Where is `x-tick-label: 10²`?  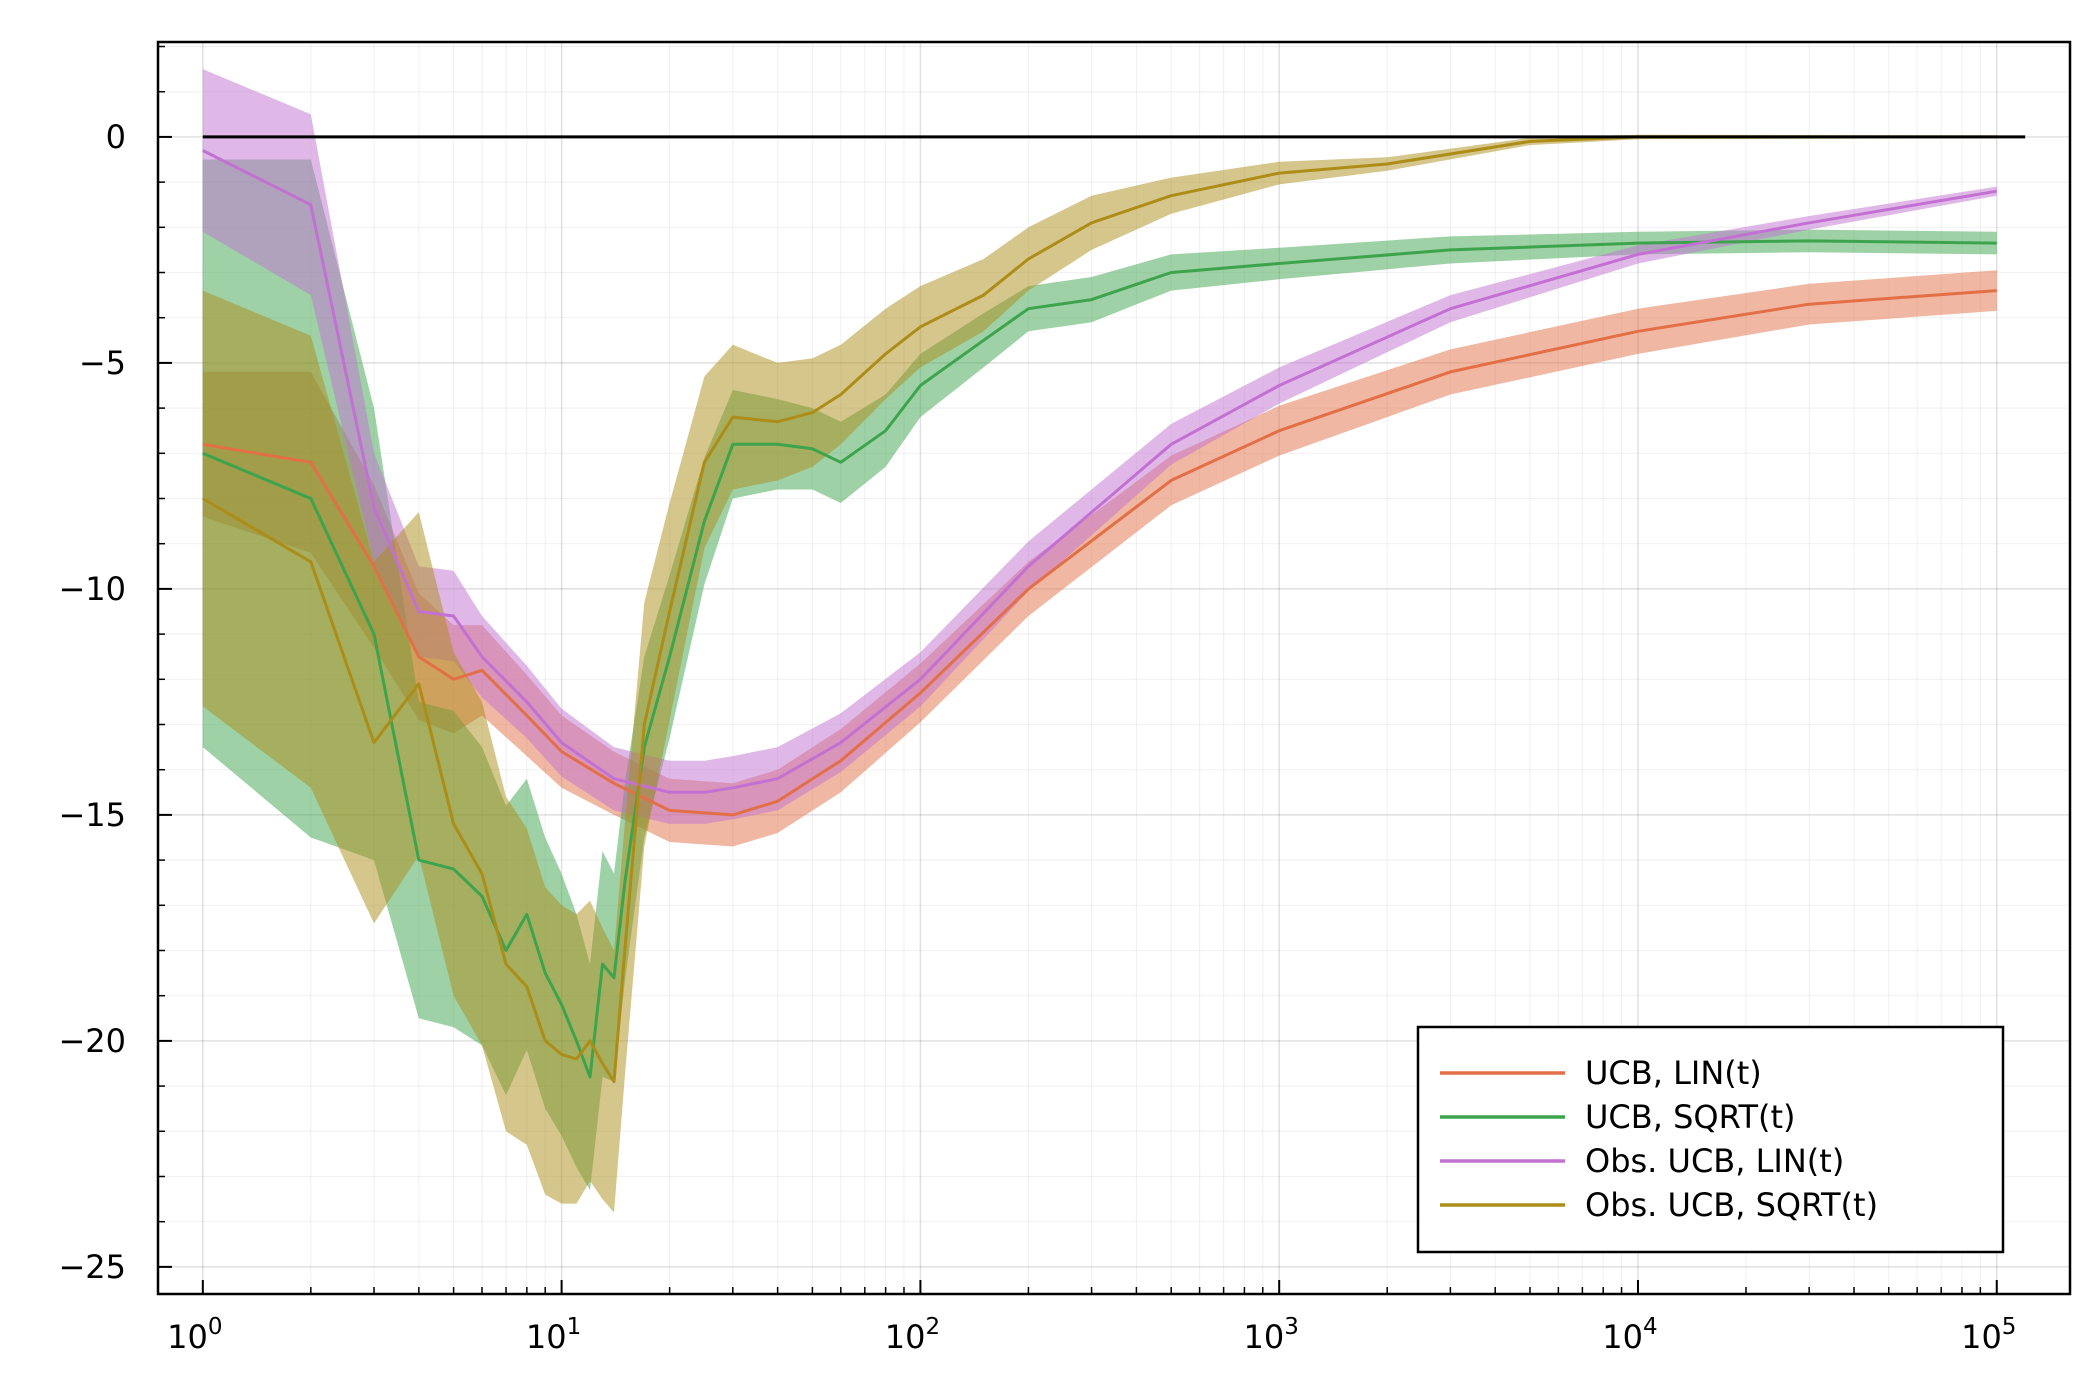 x-tick-label: 10² is located at coordinates (912, 1335).